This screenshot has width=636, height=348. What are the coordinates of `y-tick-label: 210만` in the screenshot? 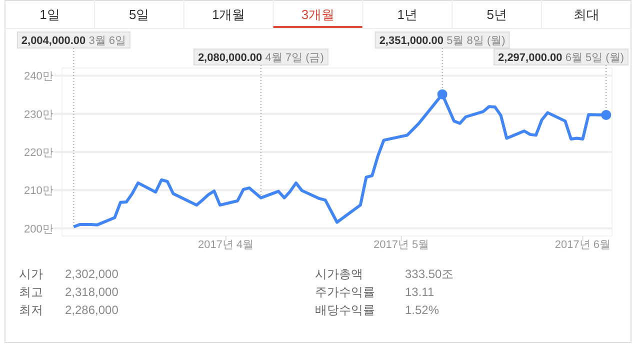 It's located at (39, 191).